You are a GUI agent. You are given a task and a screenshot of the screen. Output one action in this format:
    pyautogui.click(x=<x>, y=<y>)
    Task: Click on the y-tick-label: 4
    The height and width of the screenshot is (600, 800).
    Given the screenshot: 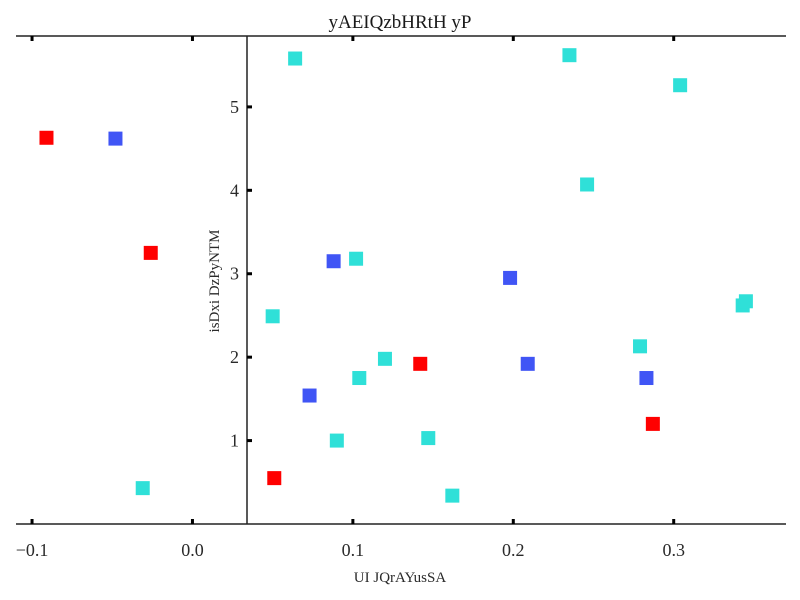 What is the action you would take?
    pyautogui.click(x=234, y=190)
    